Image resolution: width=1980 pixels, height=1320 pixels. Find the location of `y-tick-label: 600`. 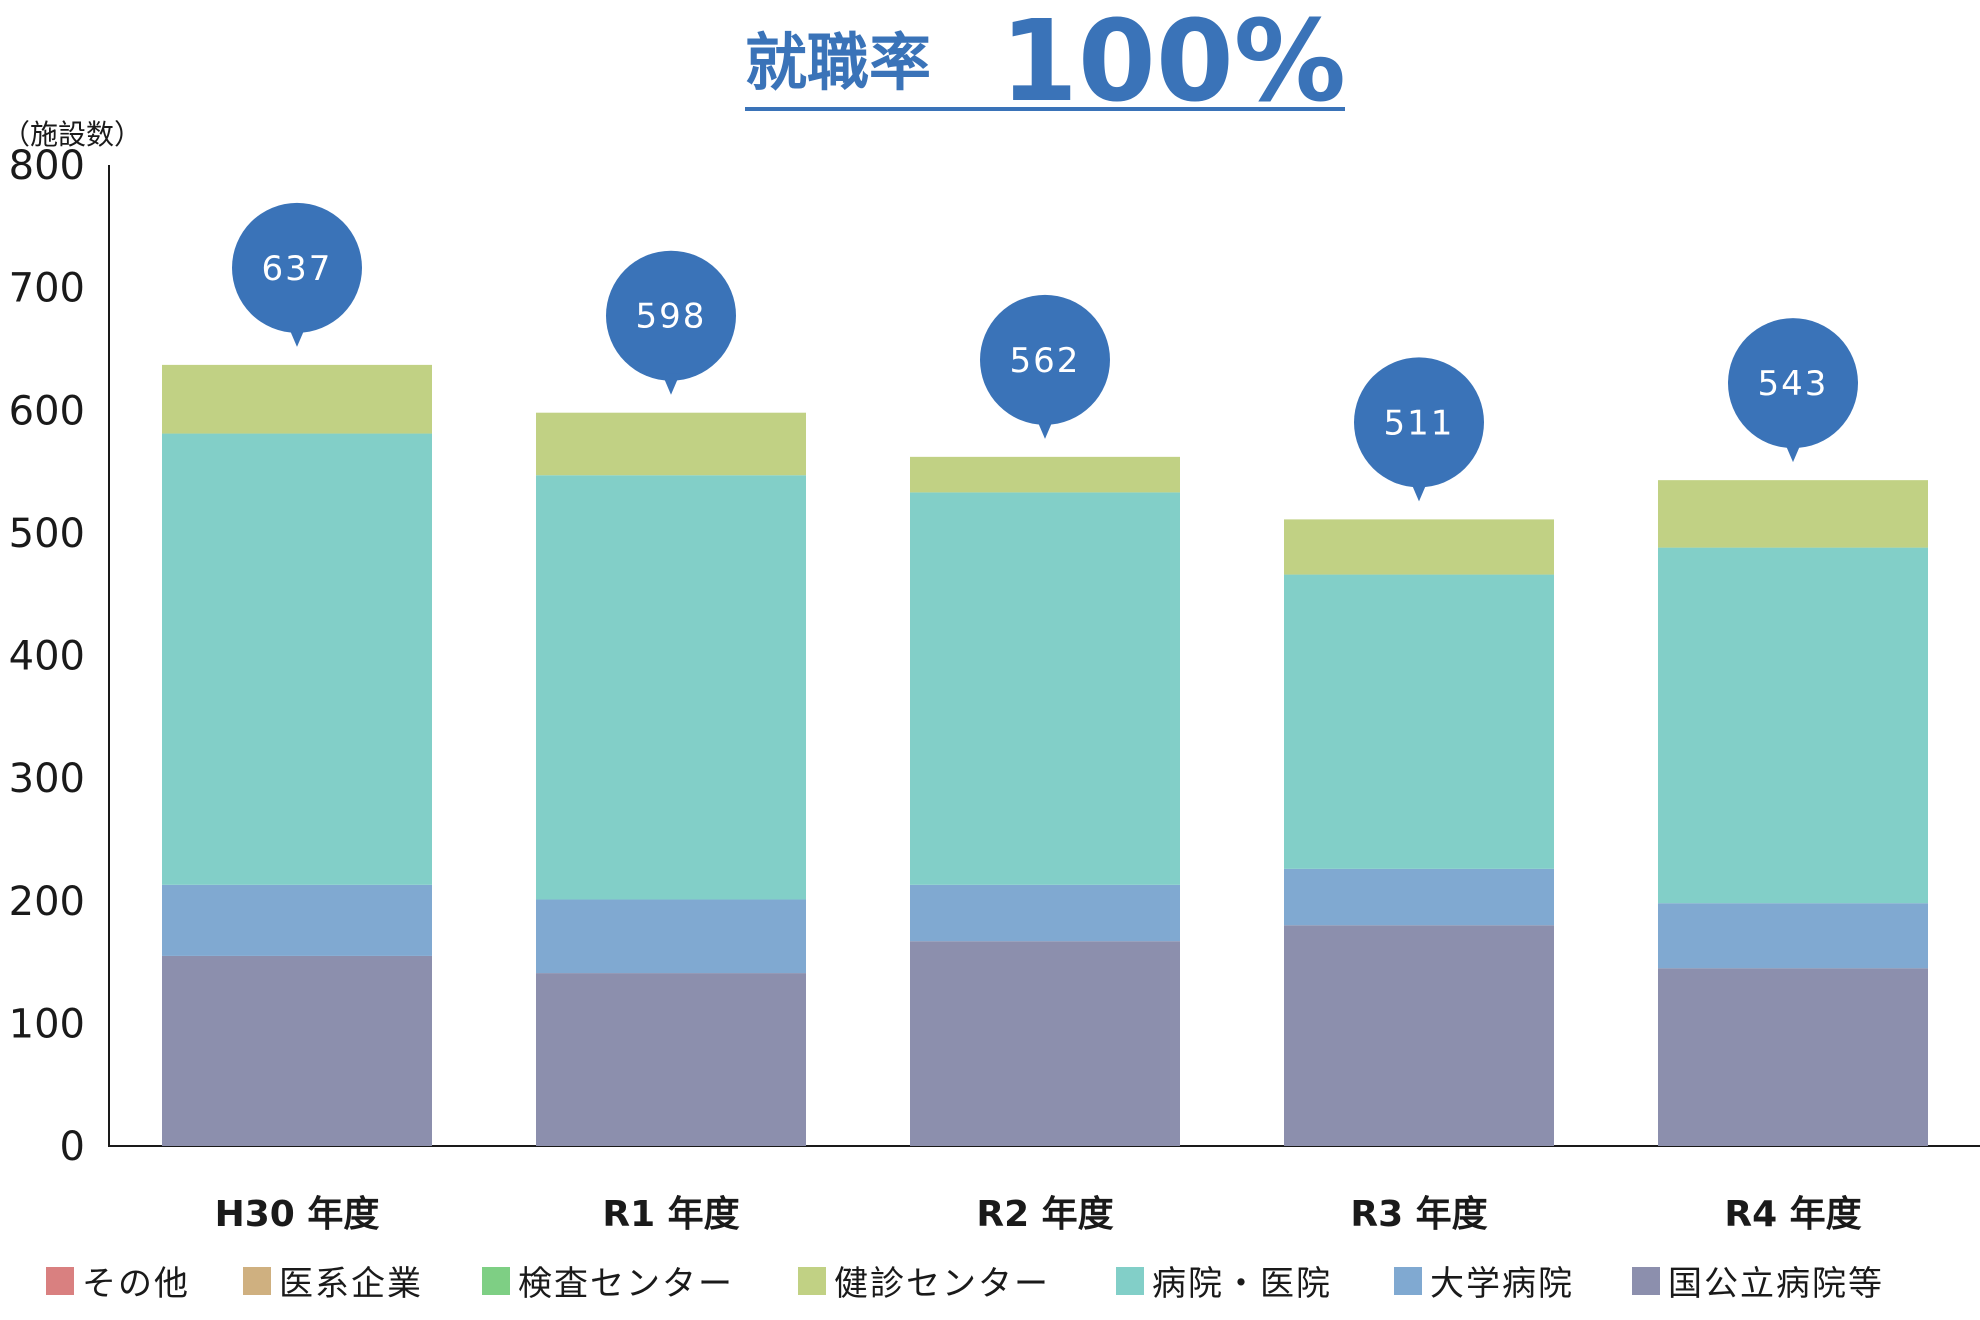

y-tick-label: 600 is located at coordinates (47, 411).